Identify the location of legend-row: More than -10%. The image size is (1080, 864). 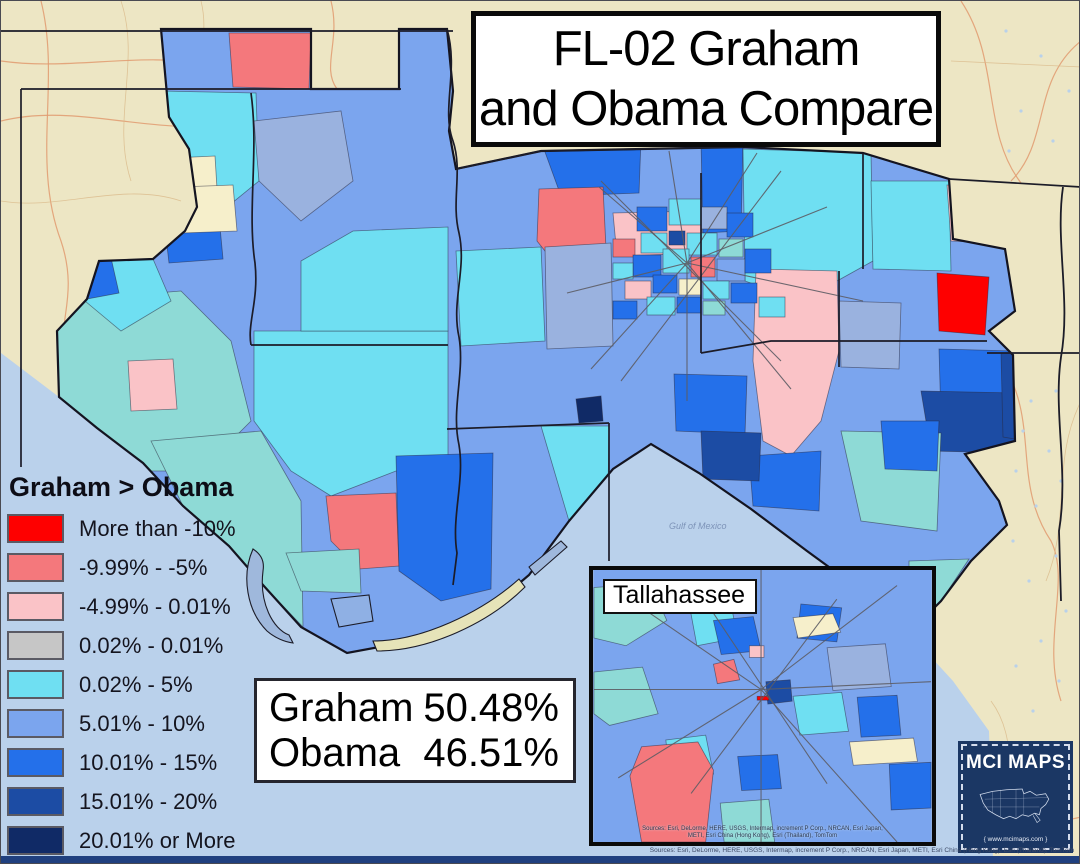
(132, 528).